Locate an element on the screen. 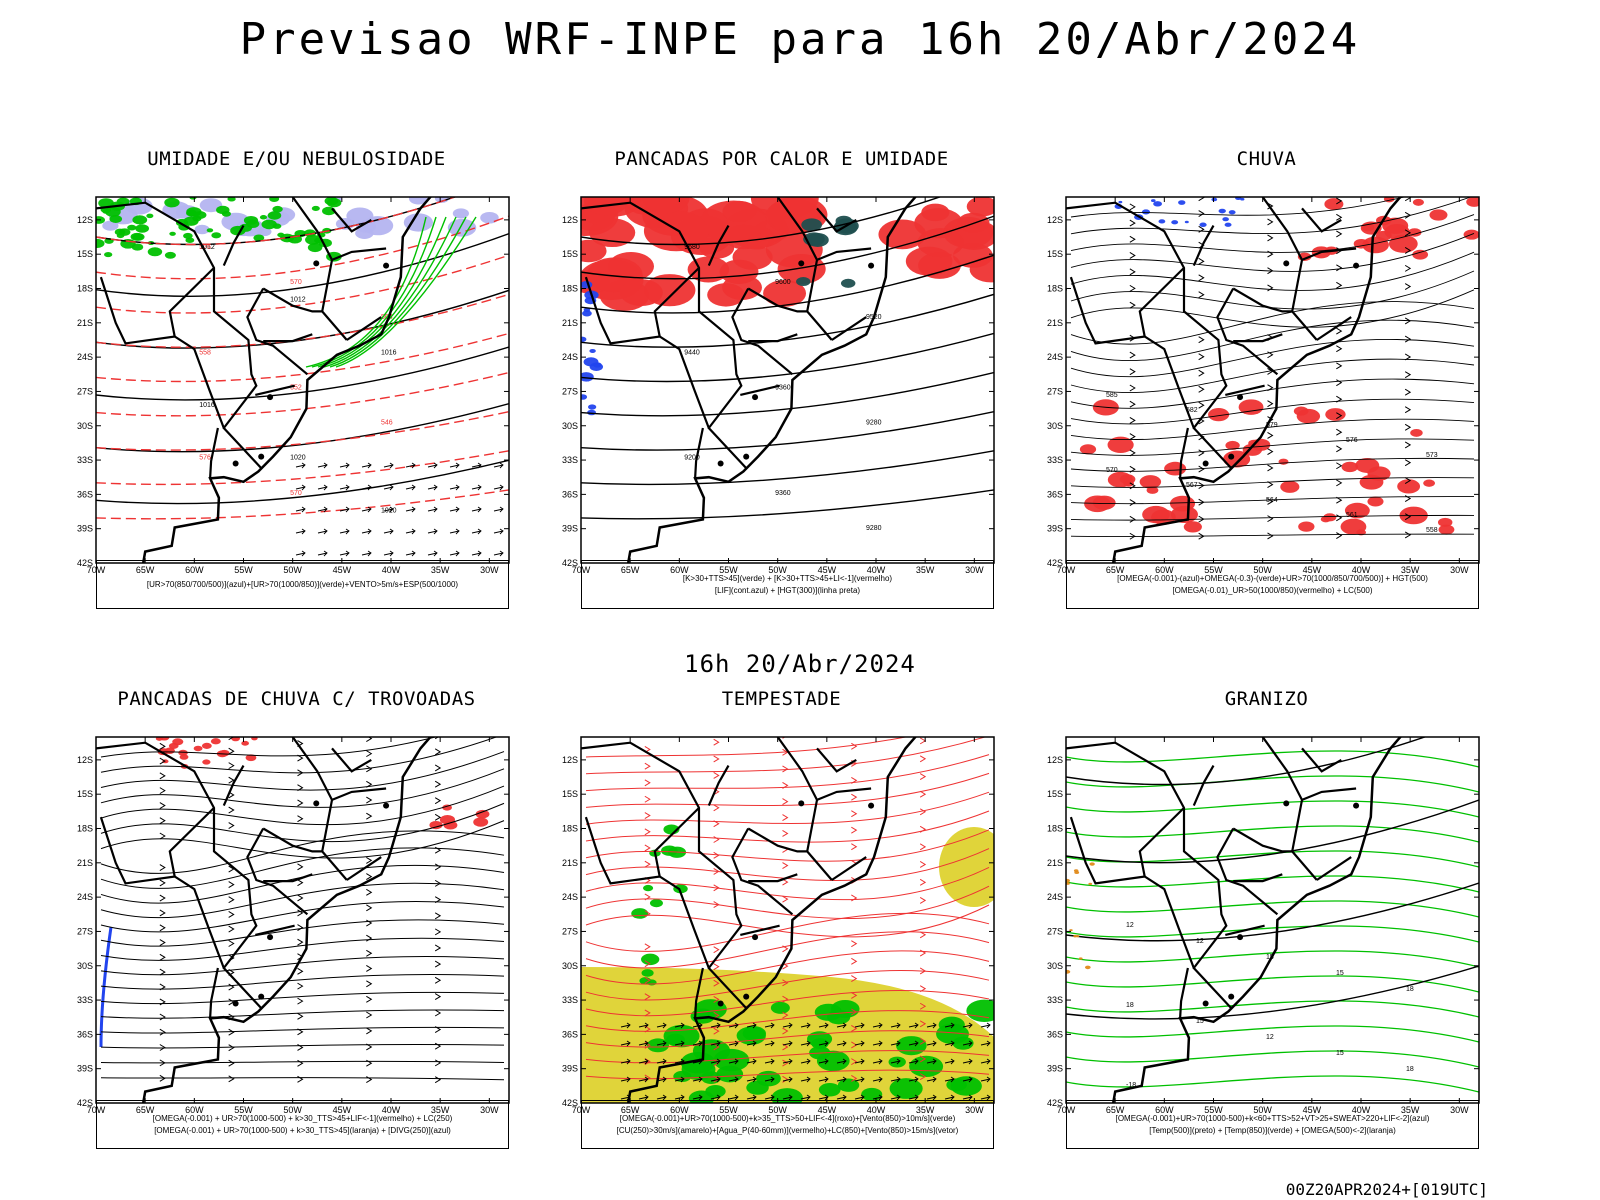 This screenshot has height=1200, width=1600. temp500-contours is located at coordinates (1272, 878).